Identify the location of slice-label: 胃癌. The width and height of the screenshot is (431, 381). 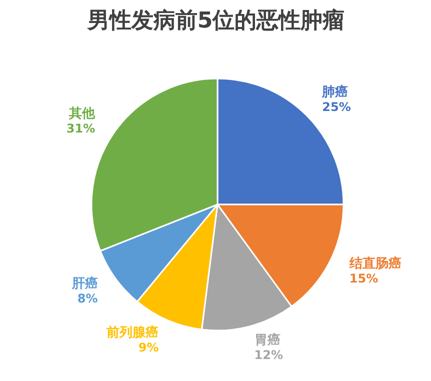
(267, 340).